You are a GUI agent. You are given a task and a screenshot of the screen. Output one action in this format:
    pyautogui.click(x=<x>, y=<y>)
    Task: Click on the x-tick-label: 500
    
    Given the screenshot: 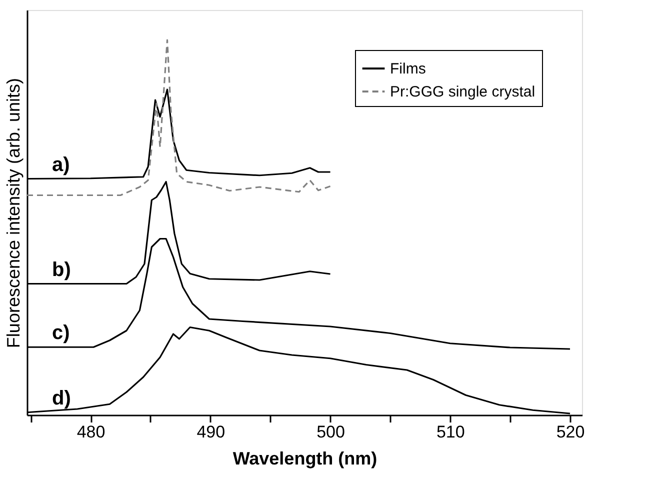 What is the action you would take?
    pyautogui.click(x=330, y=432)
    